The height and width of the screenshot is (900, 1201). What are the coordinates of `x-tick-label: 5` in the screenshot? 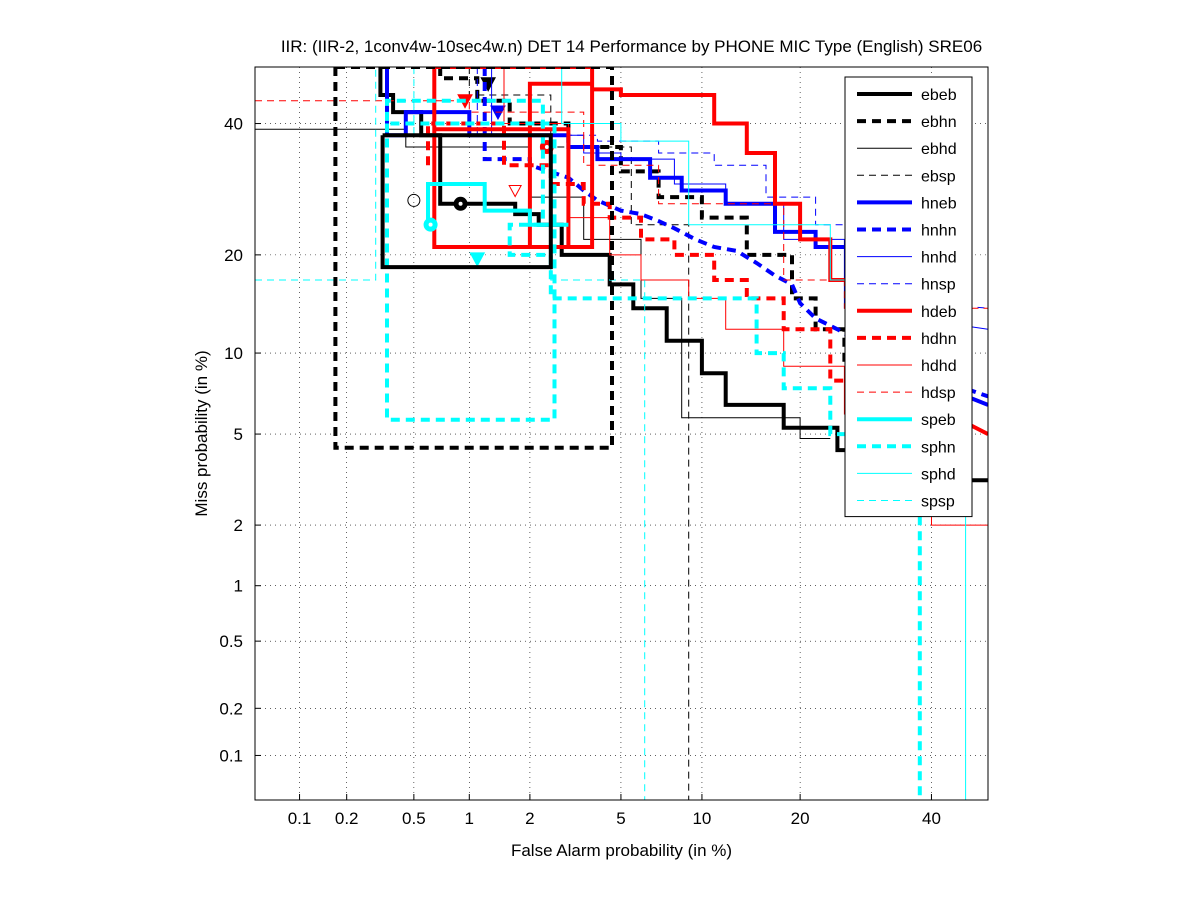 It's located at (620, 818).